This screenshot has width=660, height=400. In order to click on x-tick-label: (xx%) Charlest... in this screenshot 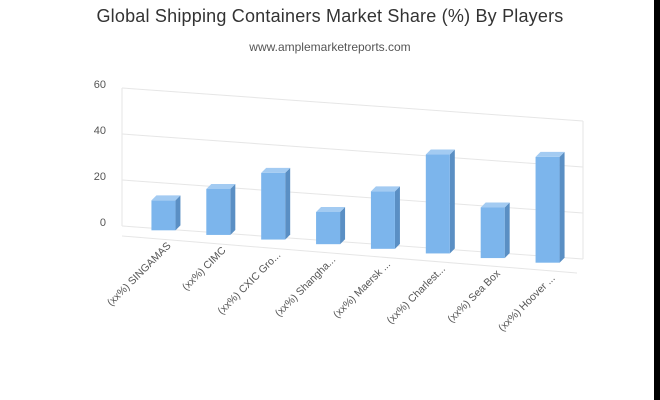, I will do `click(416, 294)`.